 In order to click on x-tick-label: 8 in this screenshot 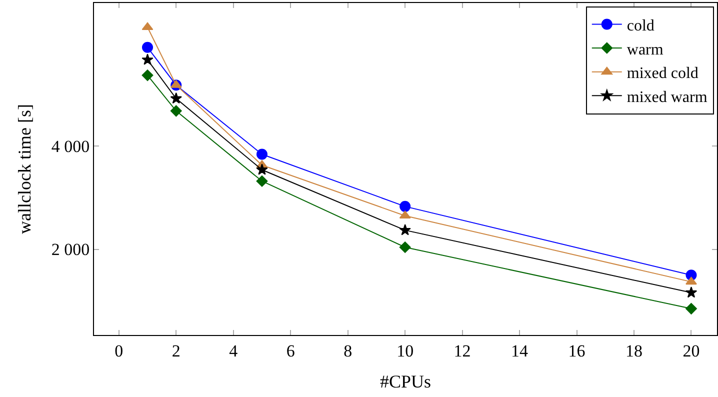, I will do `click(348, 350)`.